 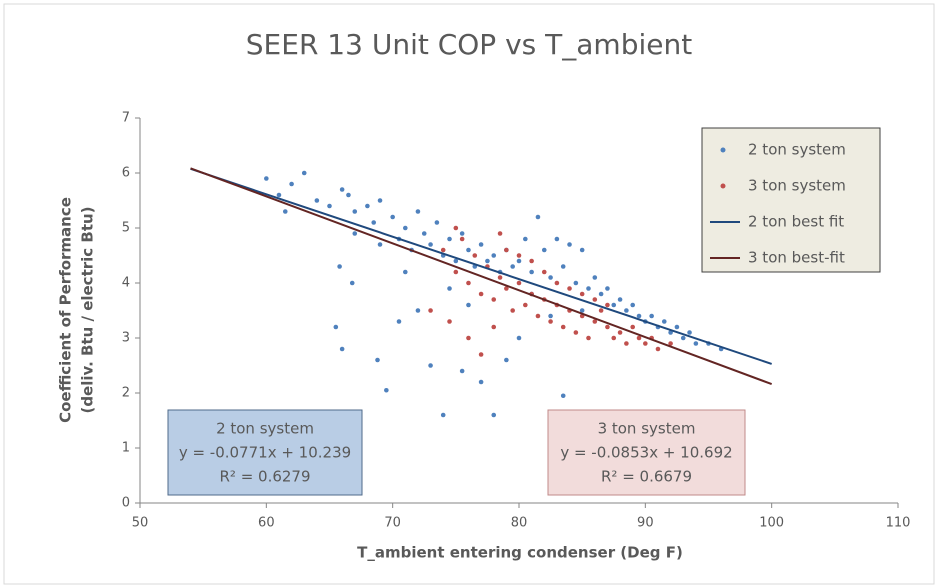 I want to click on legend-marker, so click(x=723, y=186).